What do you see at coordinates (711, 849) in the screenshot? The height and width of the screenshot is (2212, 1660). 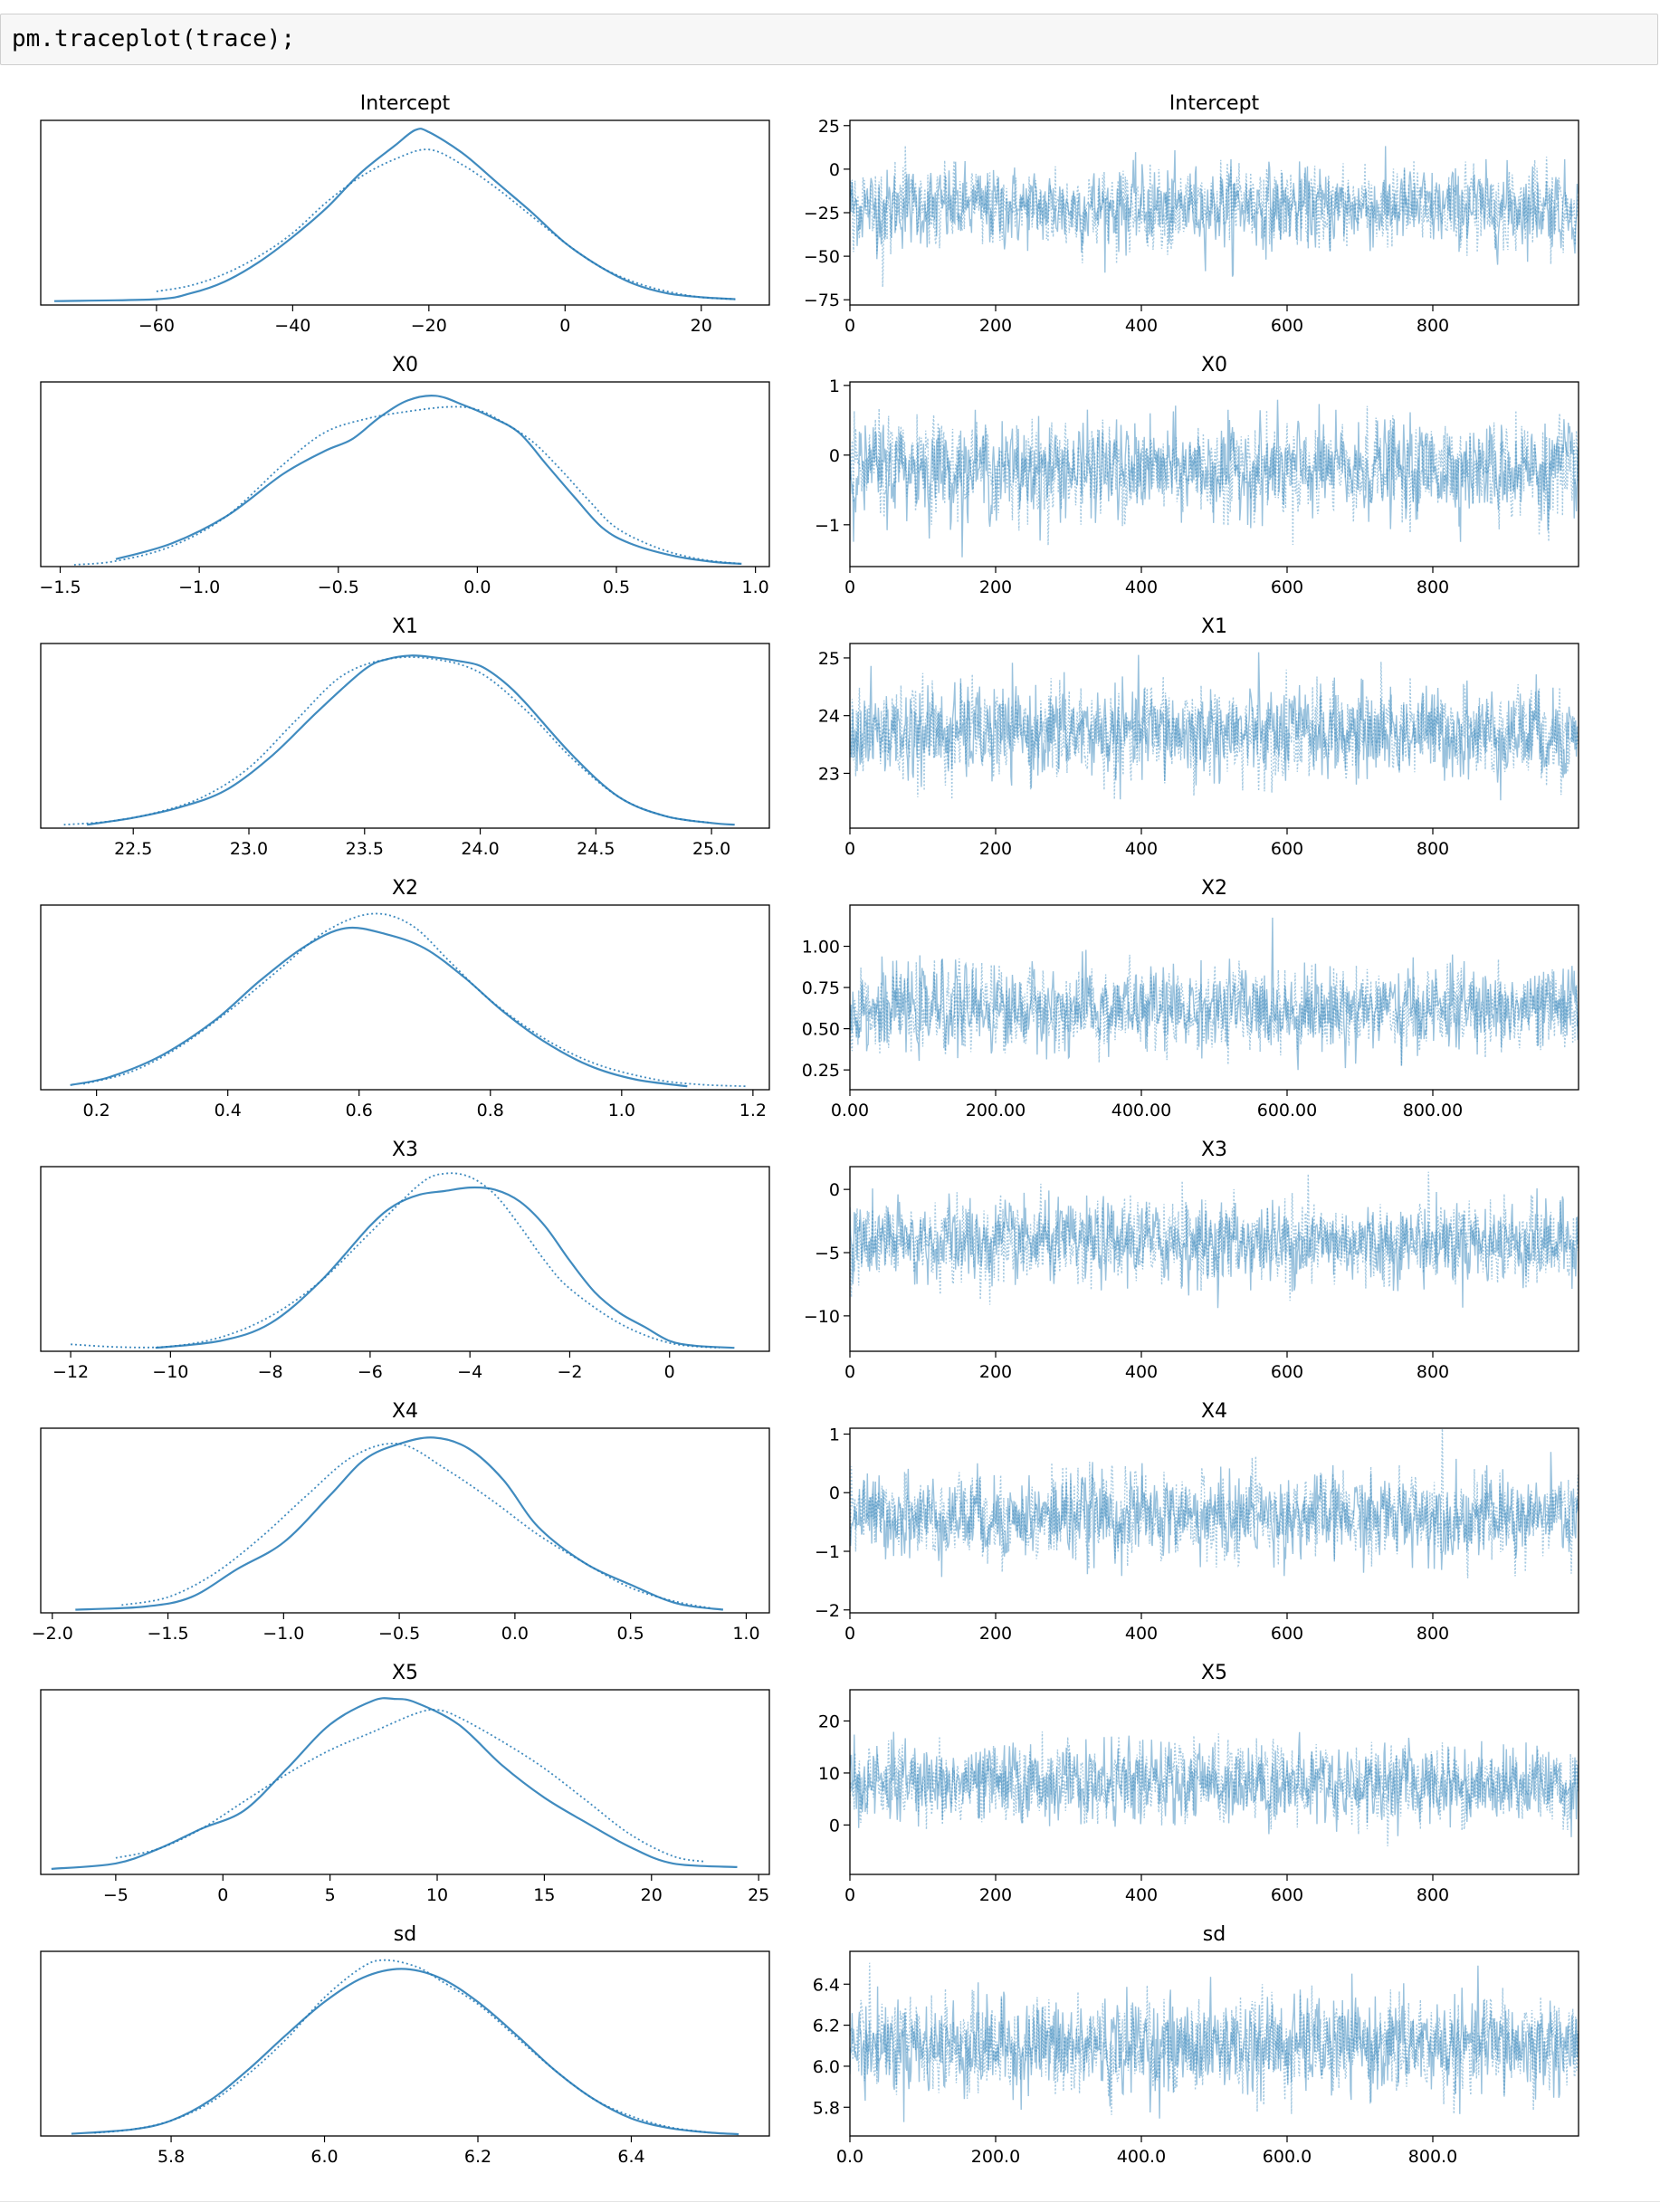 I see `x-tick-label: 25.0` at bounding box center [711, 849].